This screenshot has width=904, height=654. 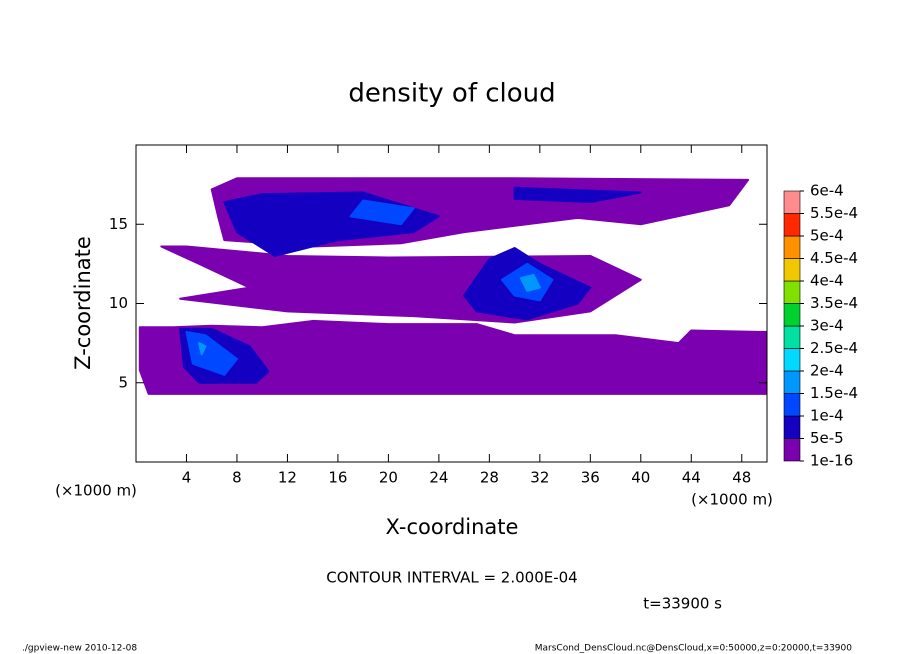 I want to click on x-tick-label: 4, so click(x=187, y=478).